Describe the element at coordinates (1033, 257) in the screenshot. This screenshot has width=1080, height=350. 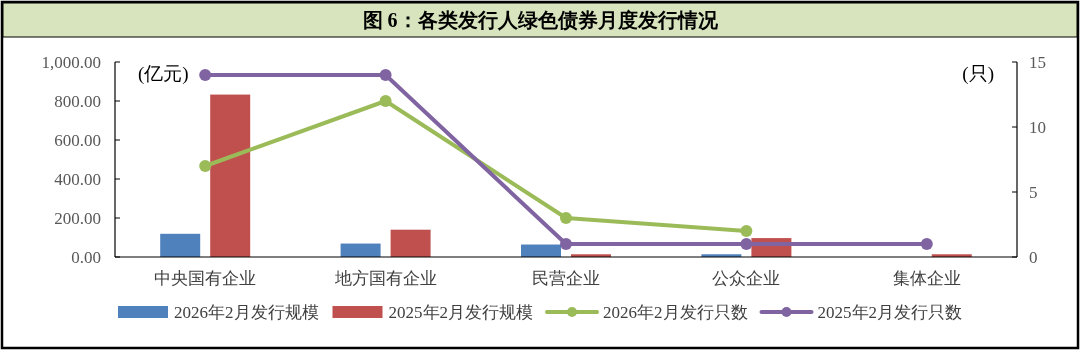
I see `y2-tick-label: 0` at that location.